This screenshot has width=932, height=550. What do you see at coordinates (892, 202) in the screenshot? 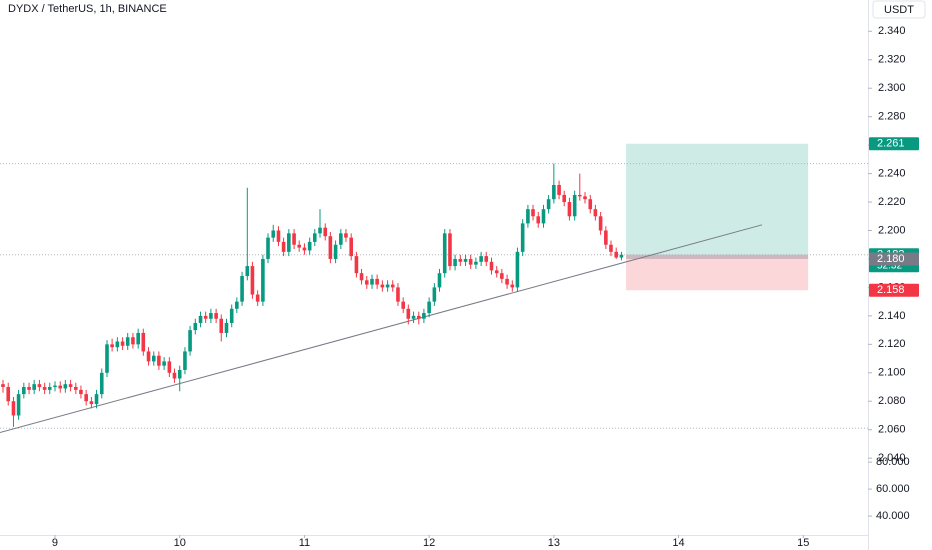
I see `y-tick-label: 2.220` at bounding box center [892, 202].